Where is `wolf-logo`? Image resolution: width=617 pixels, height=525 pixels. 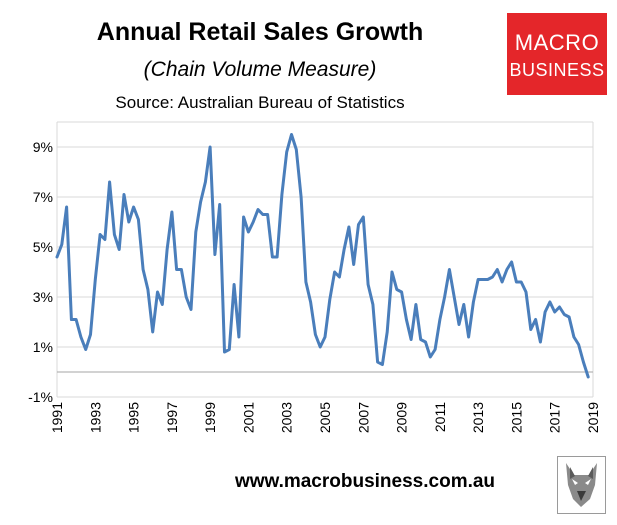
wolf-logo is located at coordinates (581, 485).